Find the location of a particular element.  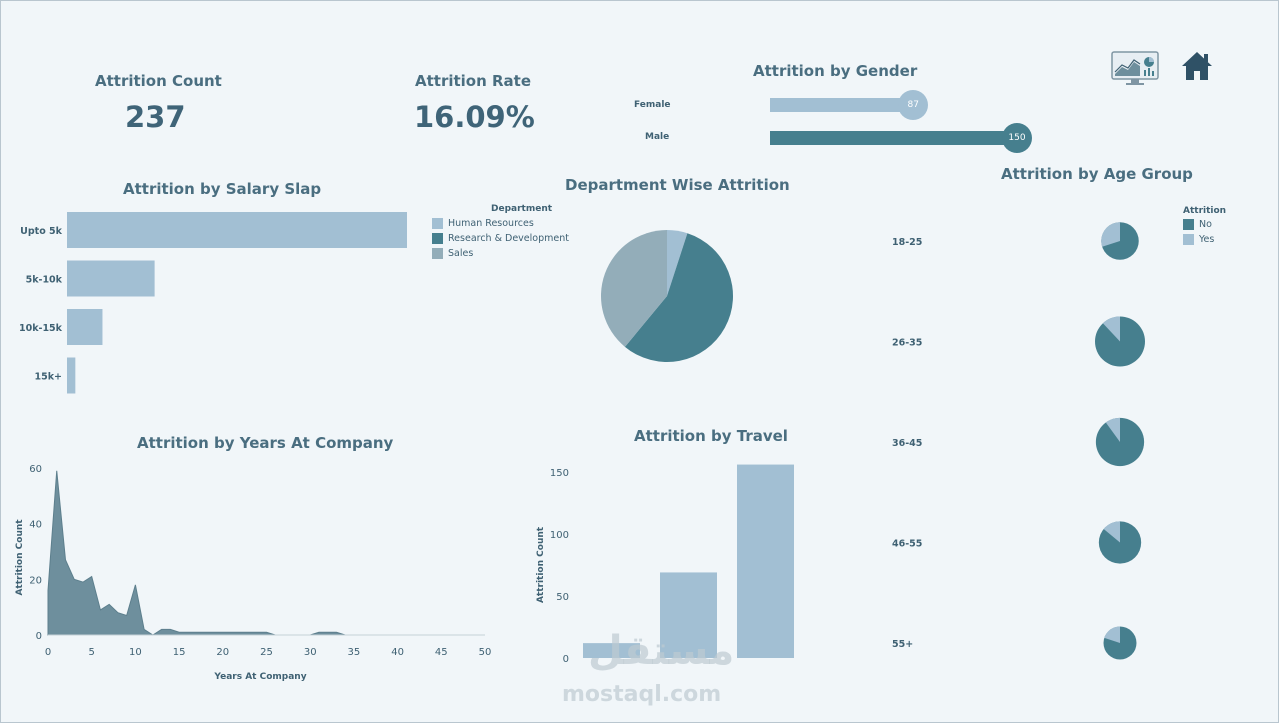

gender-bar-male is located at coordinates (893, 138).